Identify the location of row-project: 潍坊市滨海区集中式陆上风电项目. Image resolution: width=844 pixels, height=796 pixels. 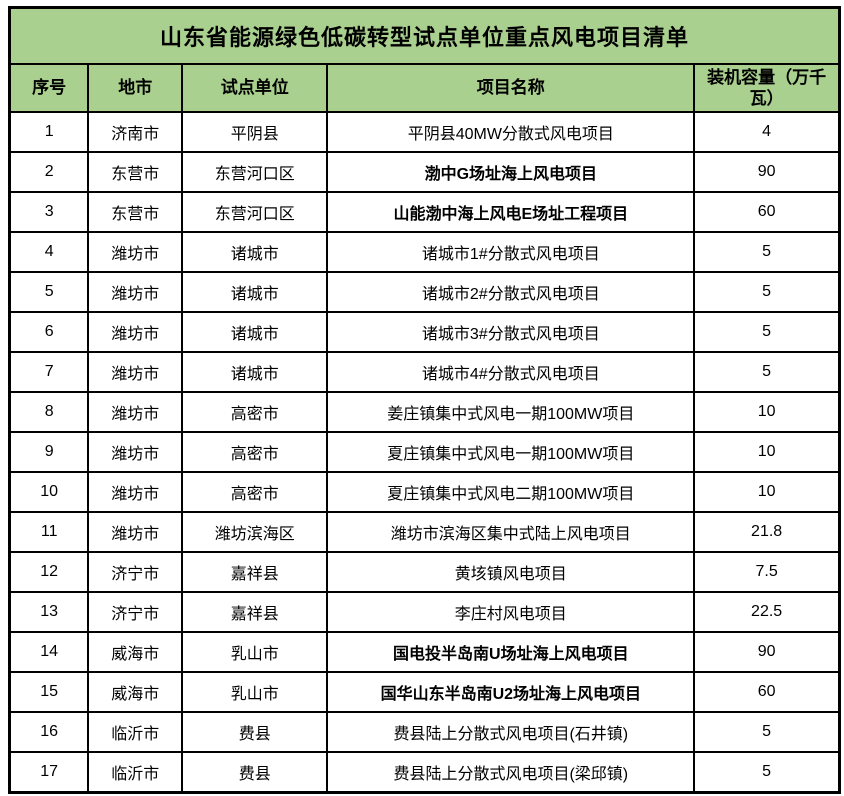
(511, 532).